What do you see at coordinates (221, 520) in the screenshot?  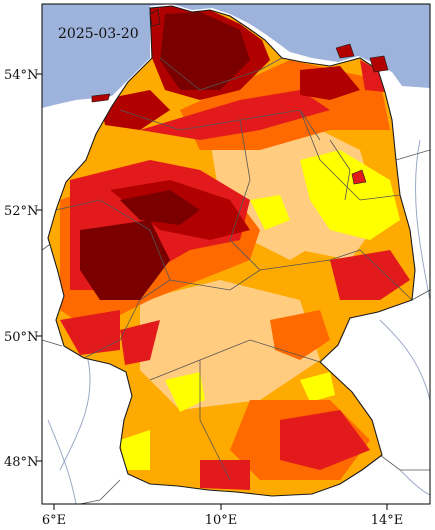 I see `lon-tick-10: 10°E` at bounding box center [221, 520].